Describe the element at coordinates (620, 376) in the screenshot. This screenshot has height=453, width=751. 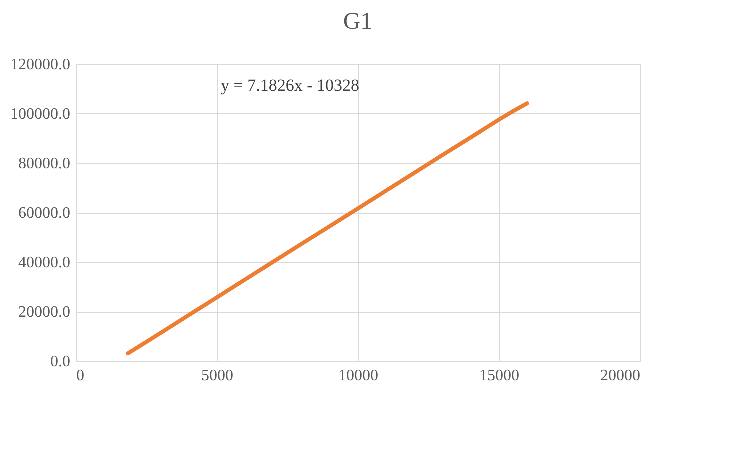
I see `x-tick-label: 20000` at that location.